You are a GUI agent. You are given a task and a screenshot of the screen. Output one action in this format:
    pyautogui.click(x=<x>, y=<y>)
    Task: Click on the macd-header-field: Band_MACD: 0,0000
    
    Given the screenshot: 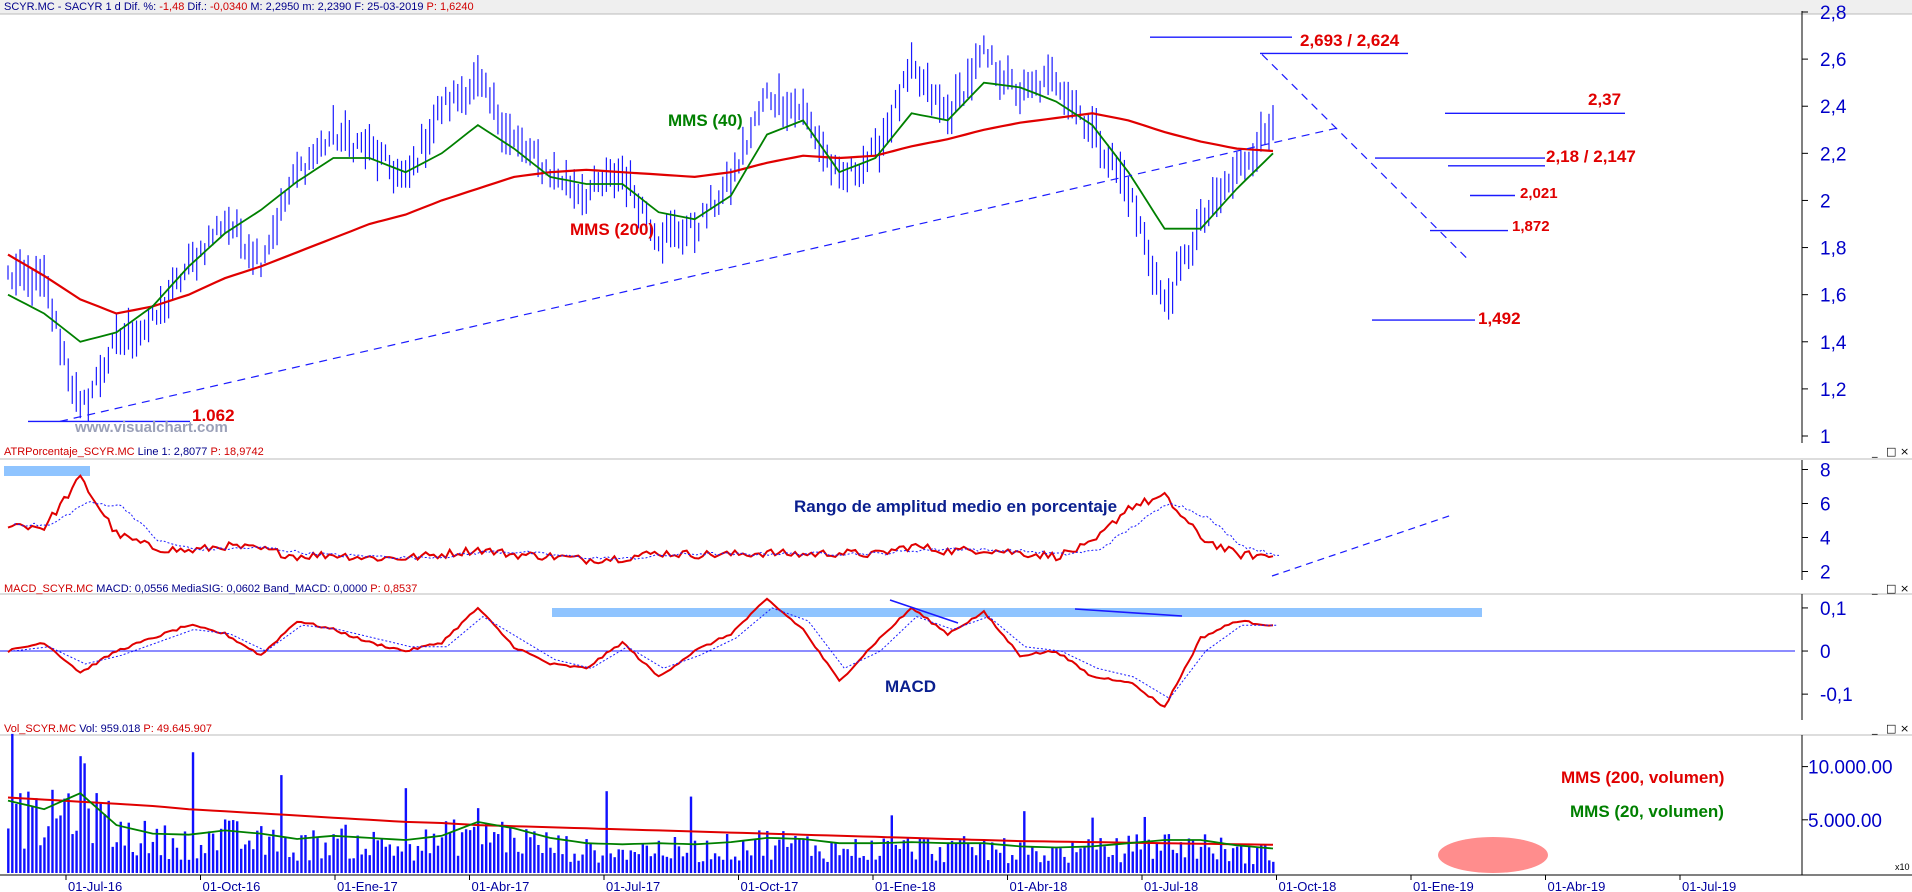 What is the action you would take?
    pyautogui.click(x=313, y=589)
    